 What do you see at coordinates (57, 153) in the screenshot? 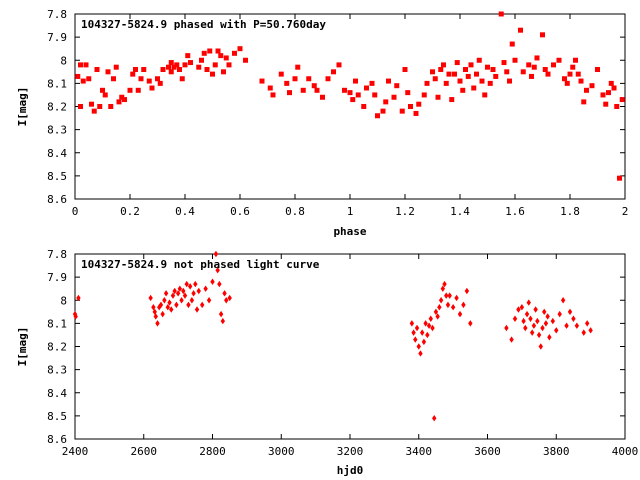
I see `y-tick-label: 8.4` at bounding box center [57, 153].